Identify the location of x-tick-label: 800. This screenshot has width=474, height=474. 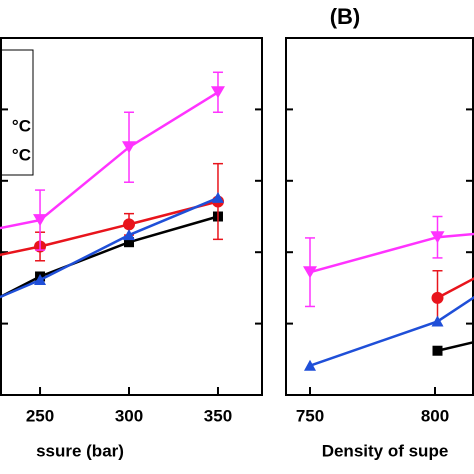
(435, 415).